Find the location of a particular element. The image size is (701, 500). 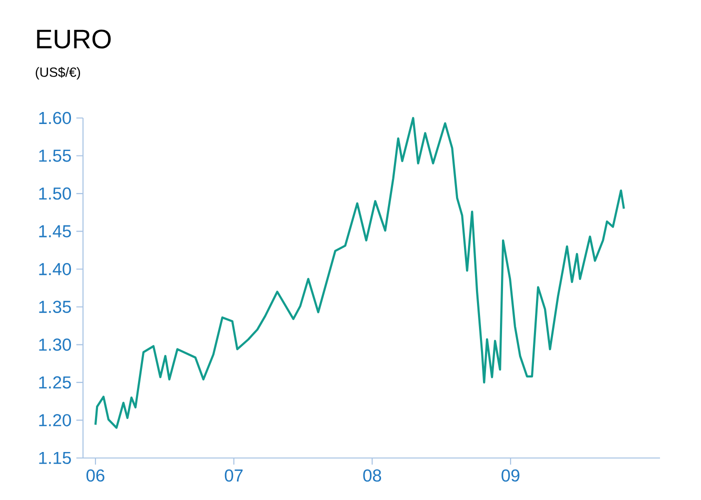

x-tick-label: 07 is located at coordinates (233, 475).